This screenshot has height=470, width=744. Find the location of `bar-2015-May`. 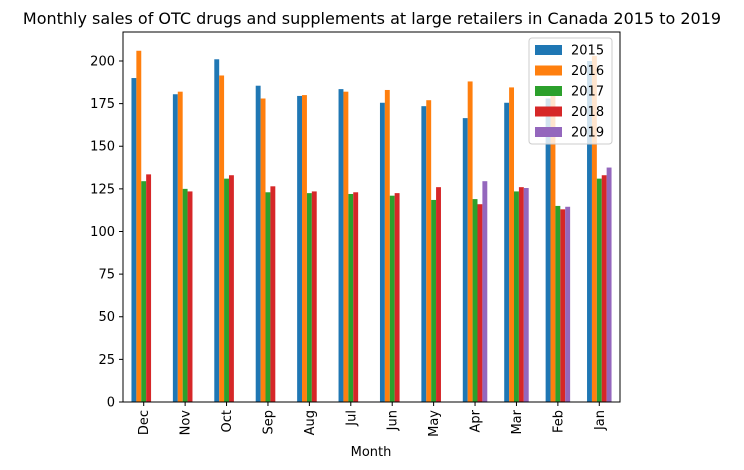

bar-2015-May is located at coordinates (424, 254).